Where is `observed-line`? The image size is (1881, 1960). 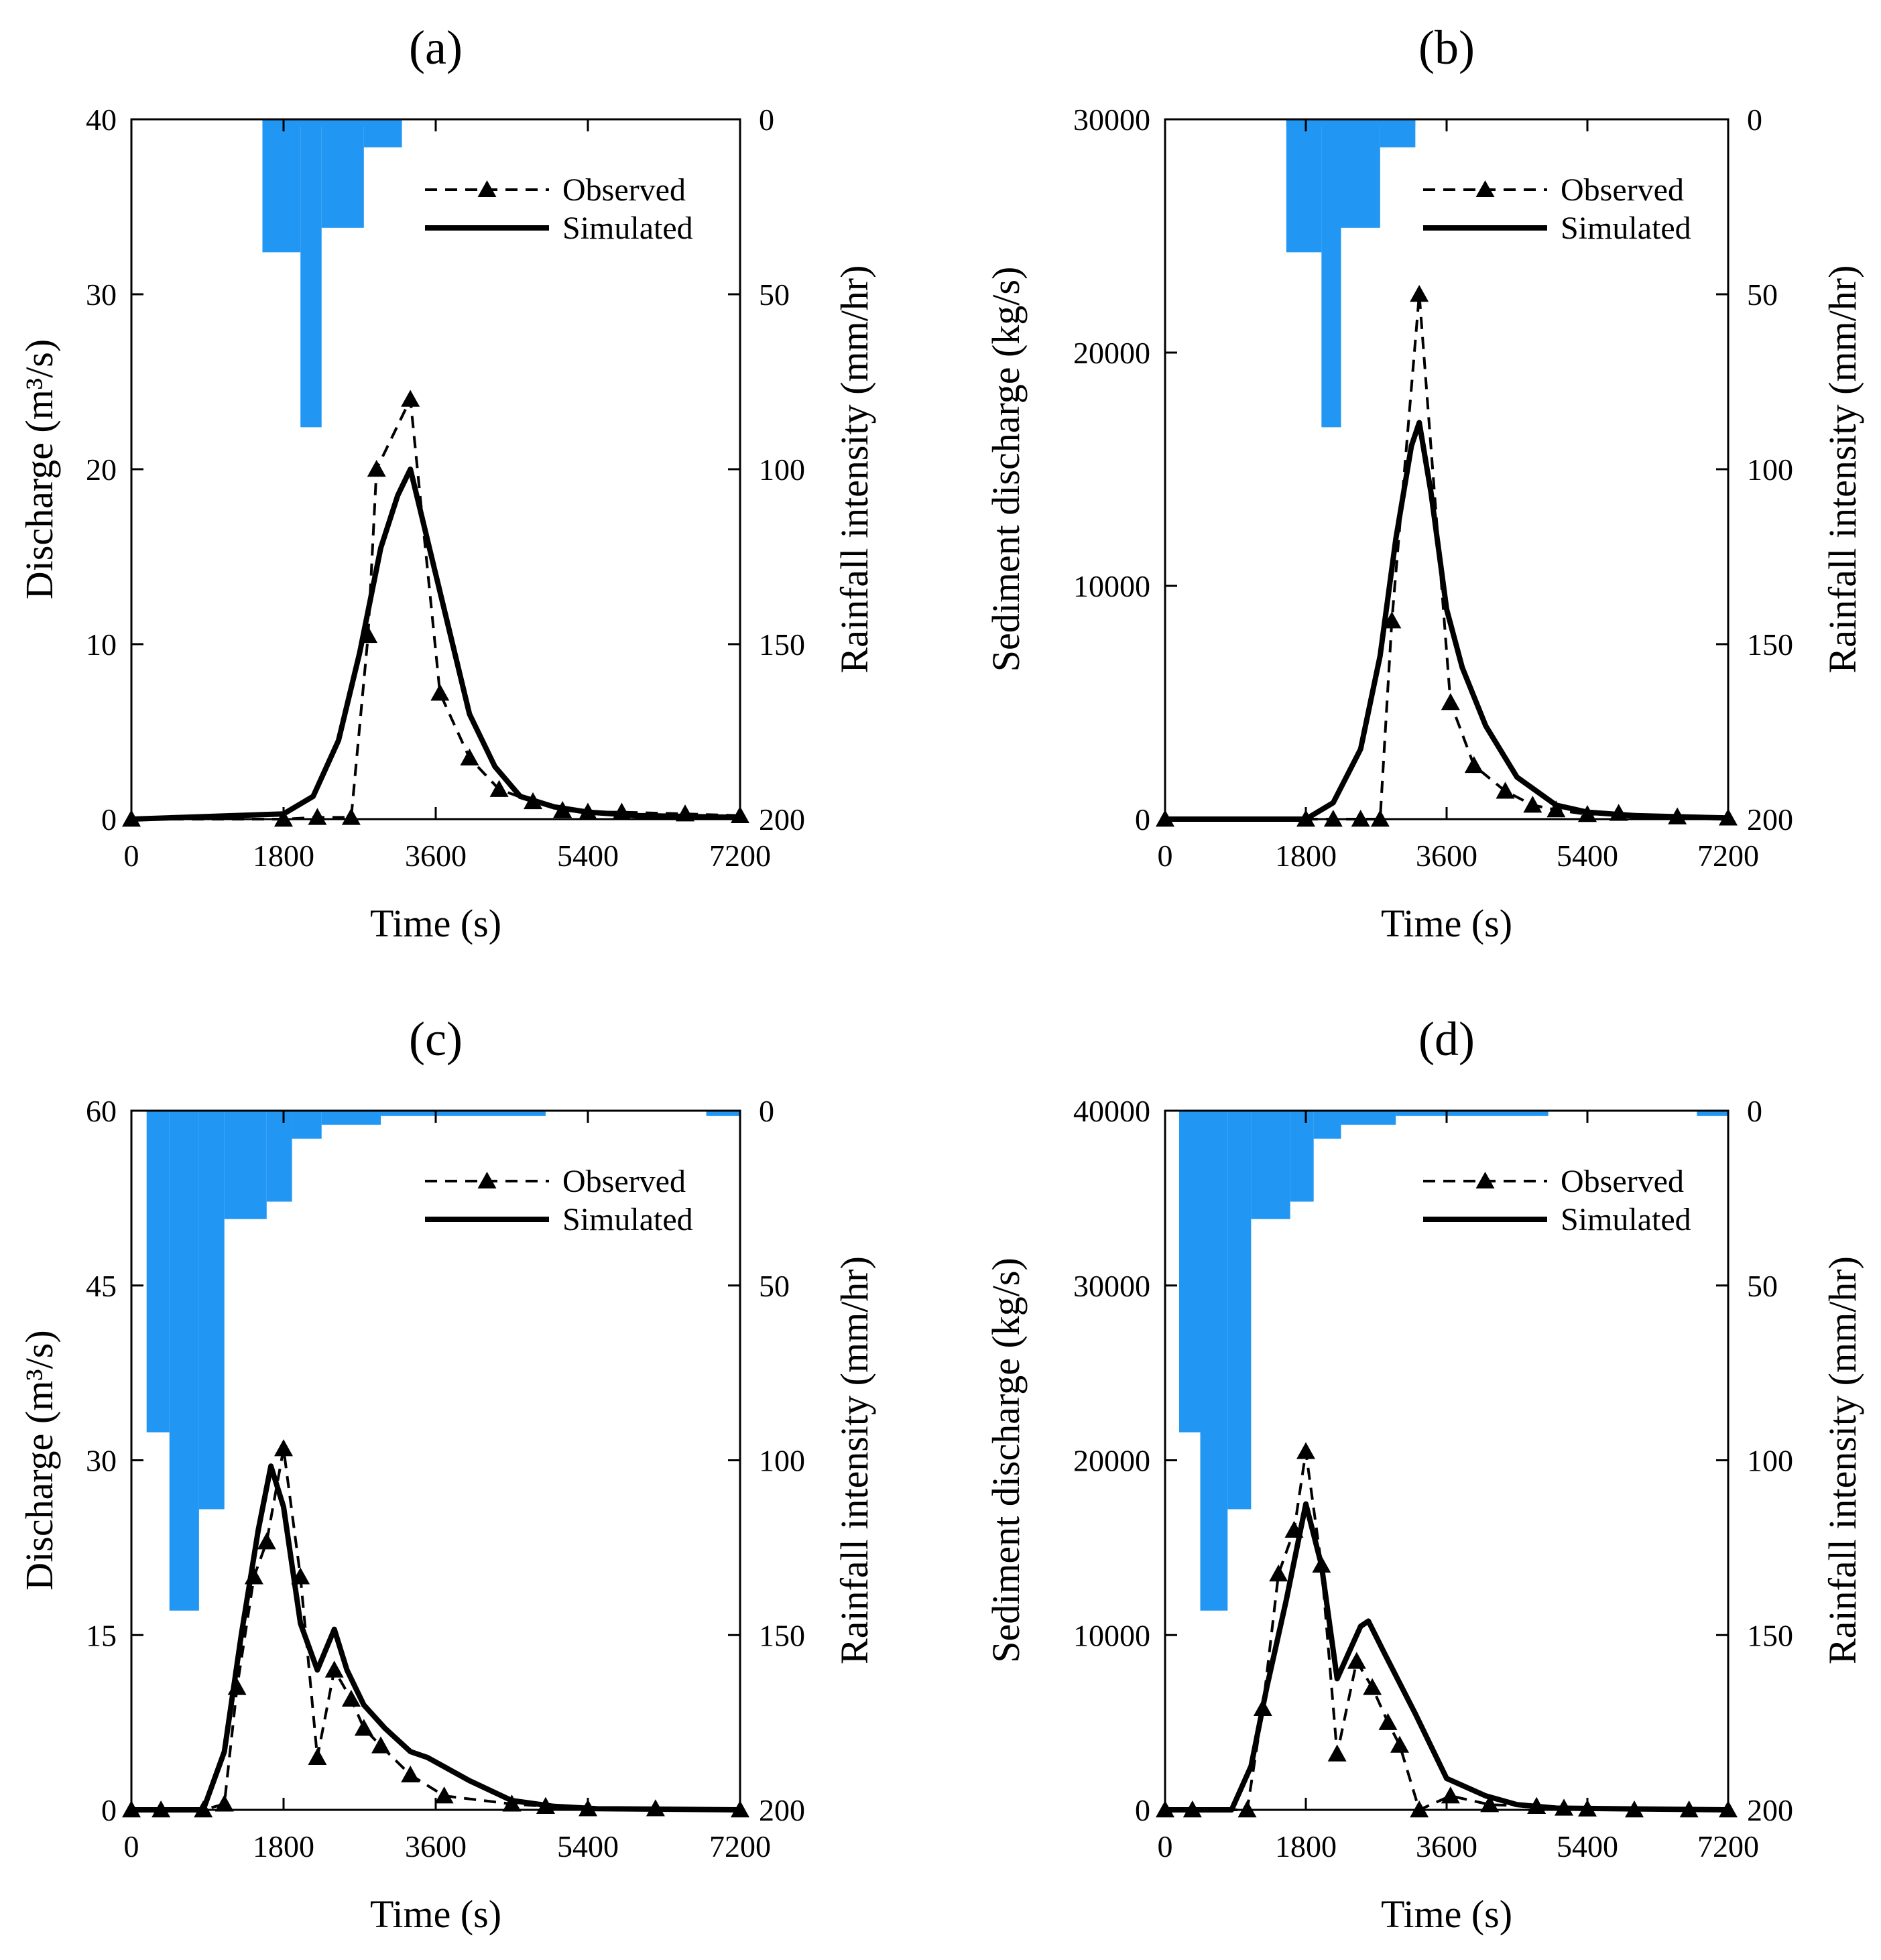 observed-line is located at coordinates (1447, 557).